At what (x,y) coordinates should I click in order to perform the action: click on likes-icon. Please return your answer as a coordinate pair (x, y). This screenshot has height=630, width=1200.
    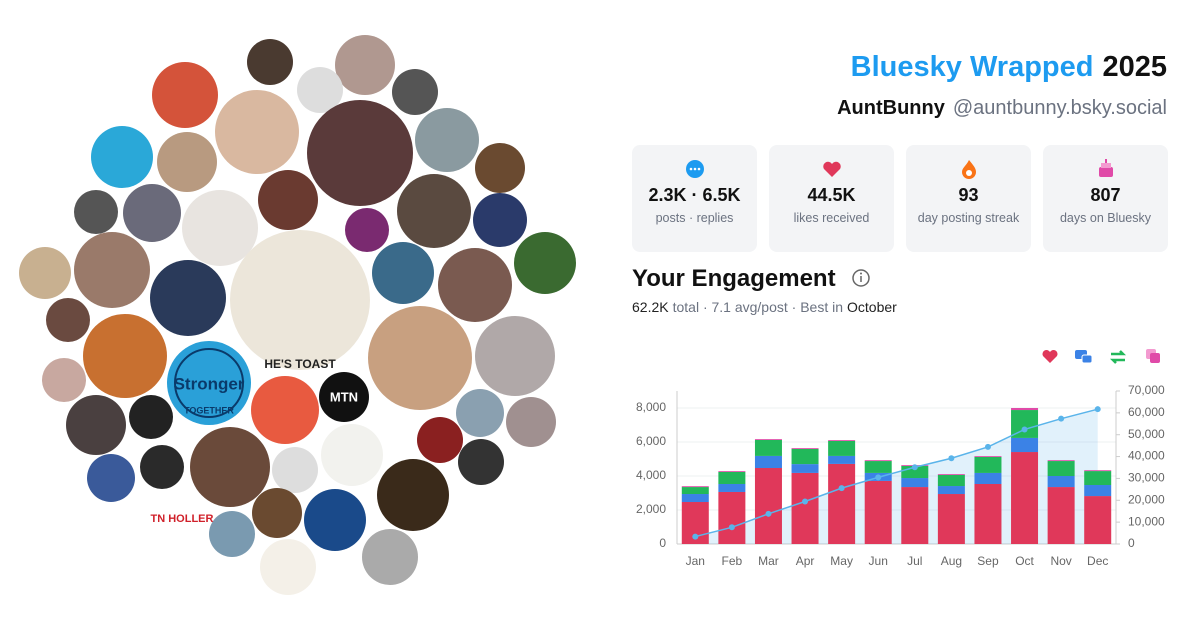
    Looking at the image, I should click on (1050, 356).